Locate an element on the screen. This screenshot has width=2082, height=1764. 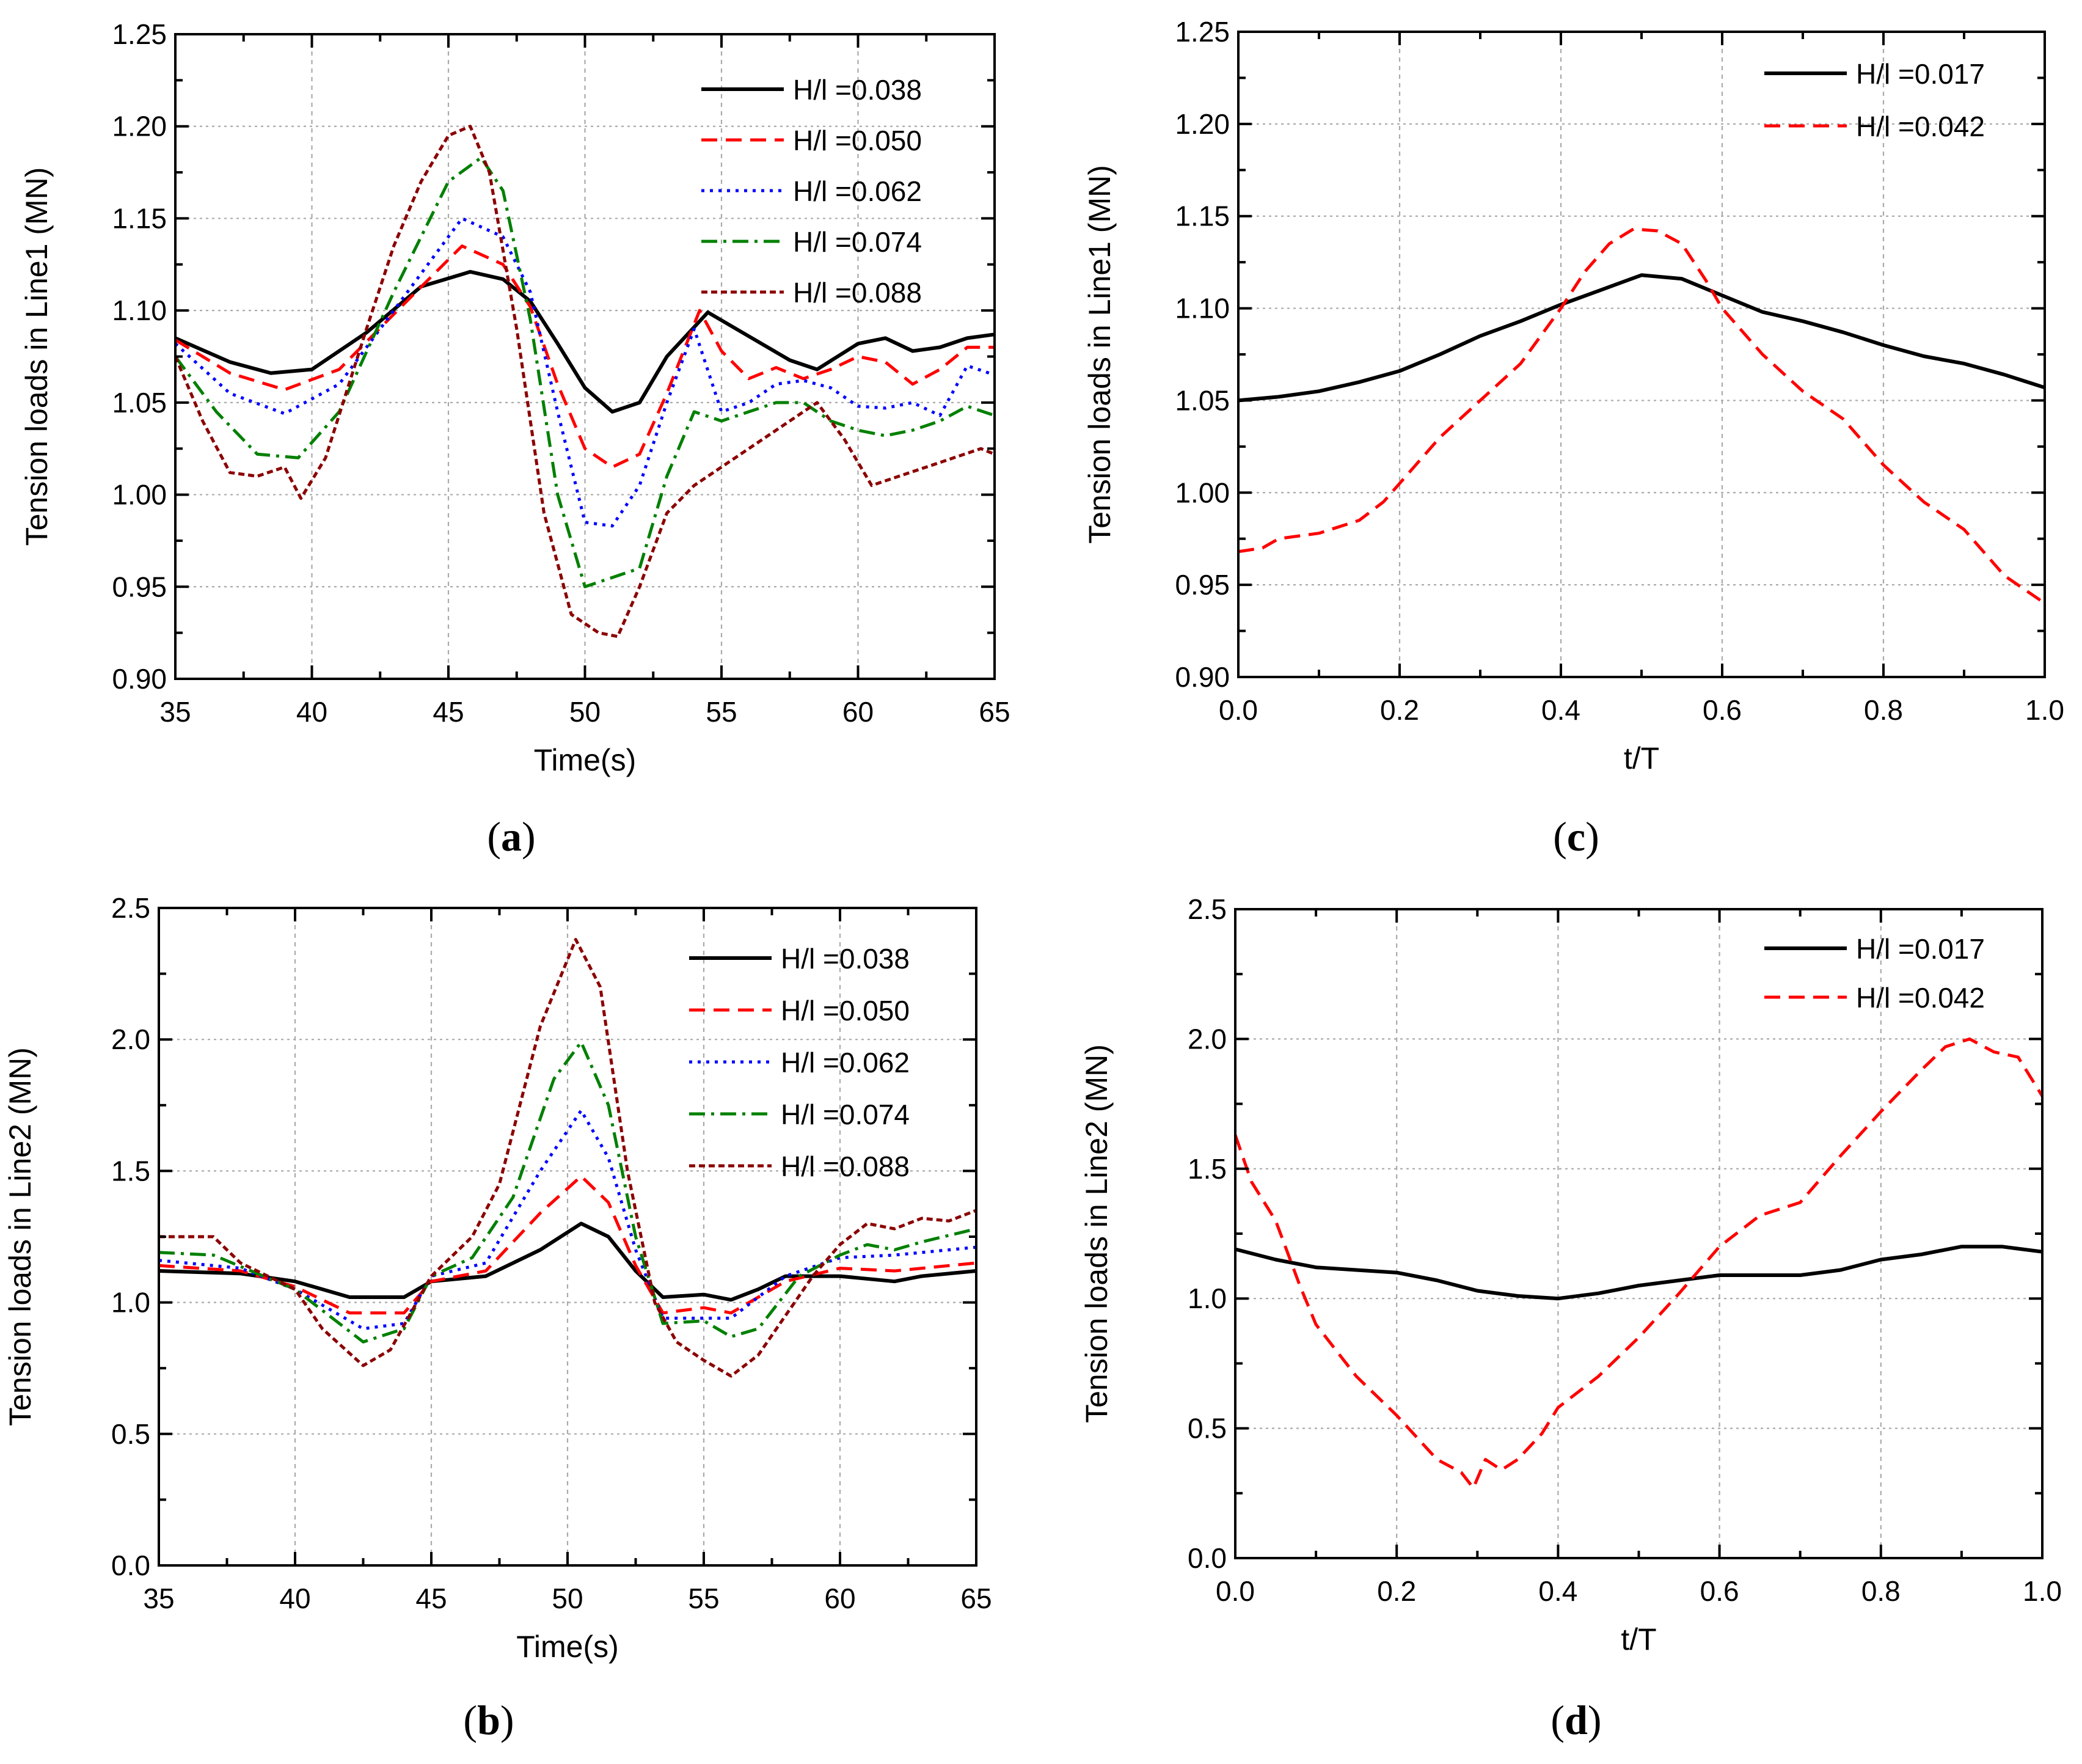
y-tick-label: 2.5 is located at coordinates (1208, 909).